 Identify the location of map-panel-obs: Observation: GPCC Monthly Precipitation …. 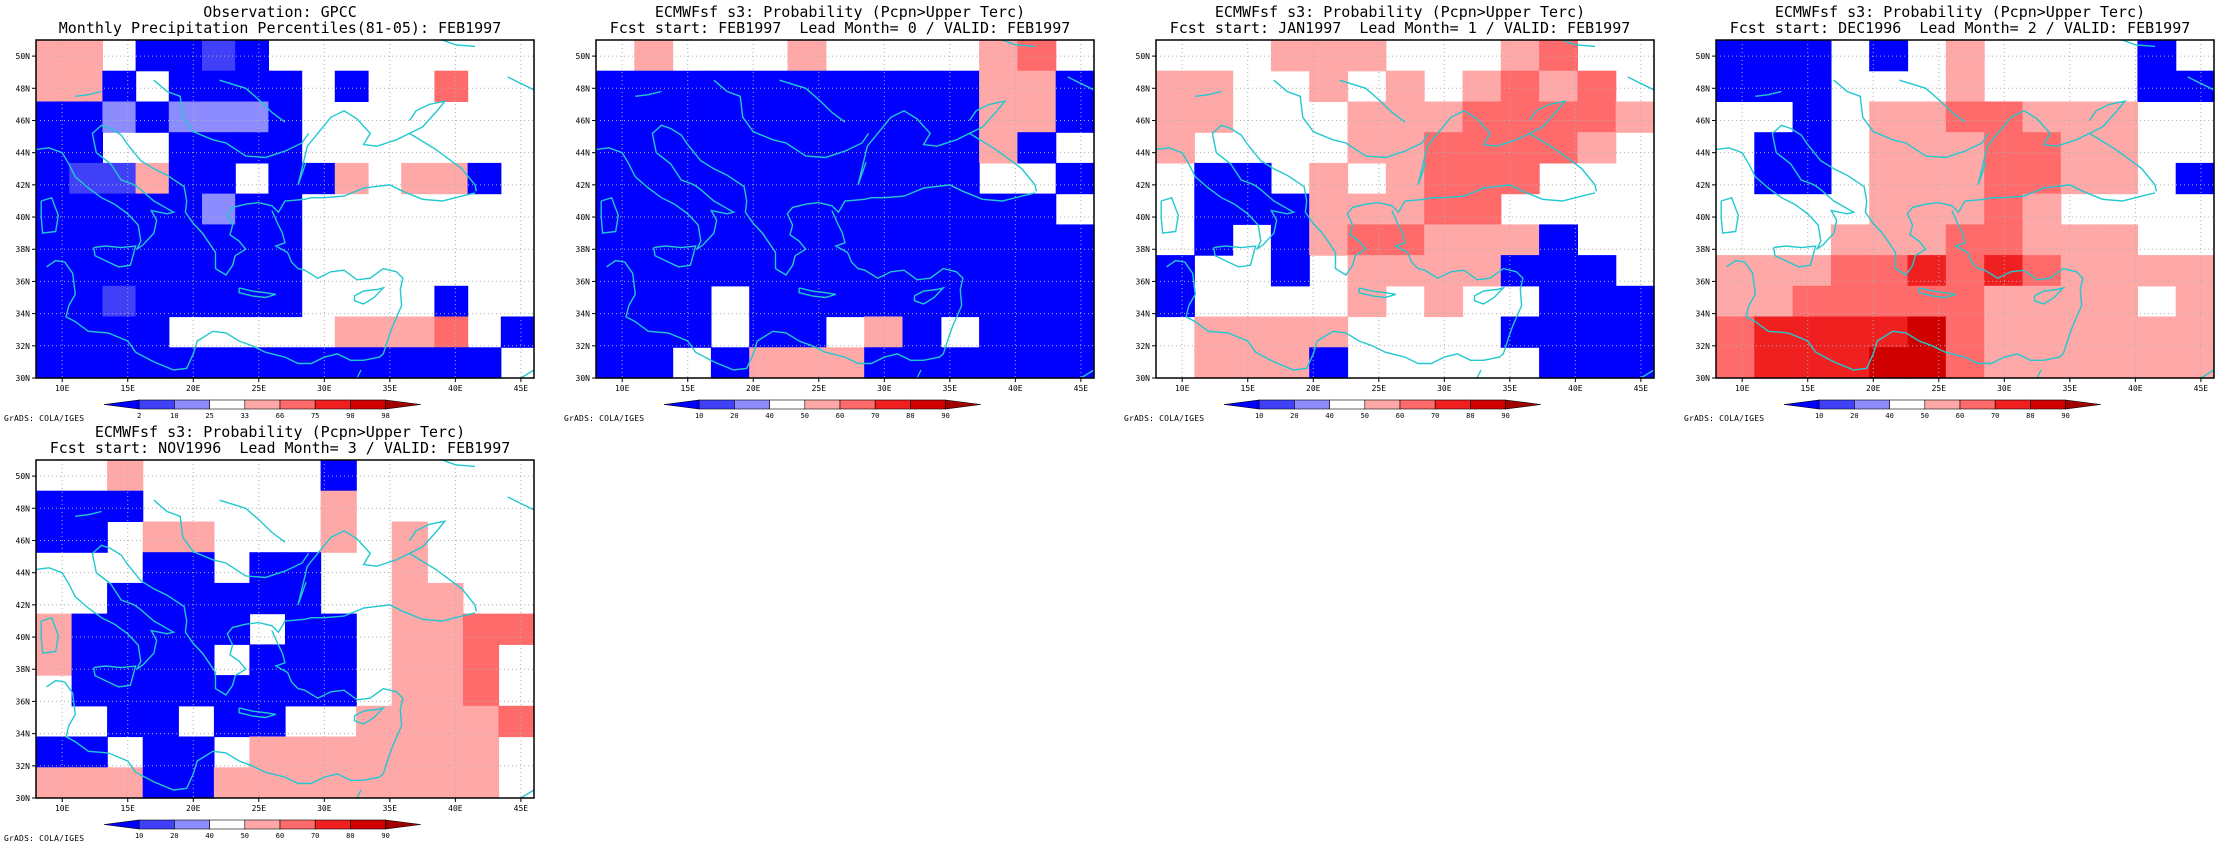
(280, 211).